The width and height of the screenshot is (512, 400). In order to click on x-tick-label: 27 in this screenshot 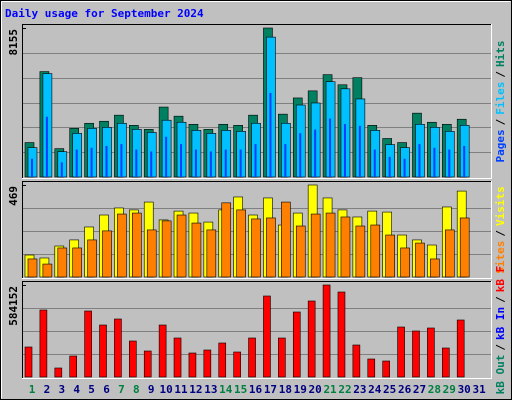, I will do `click(419, 389)`.